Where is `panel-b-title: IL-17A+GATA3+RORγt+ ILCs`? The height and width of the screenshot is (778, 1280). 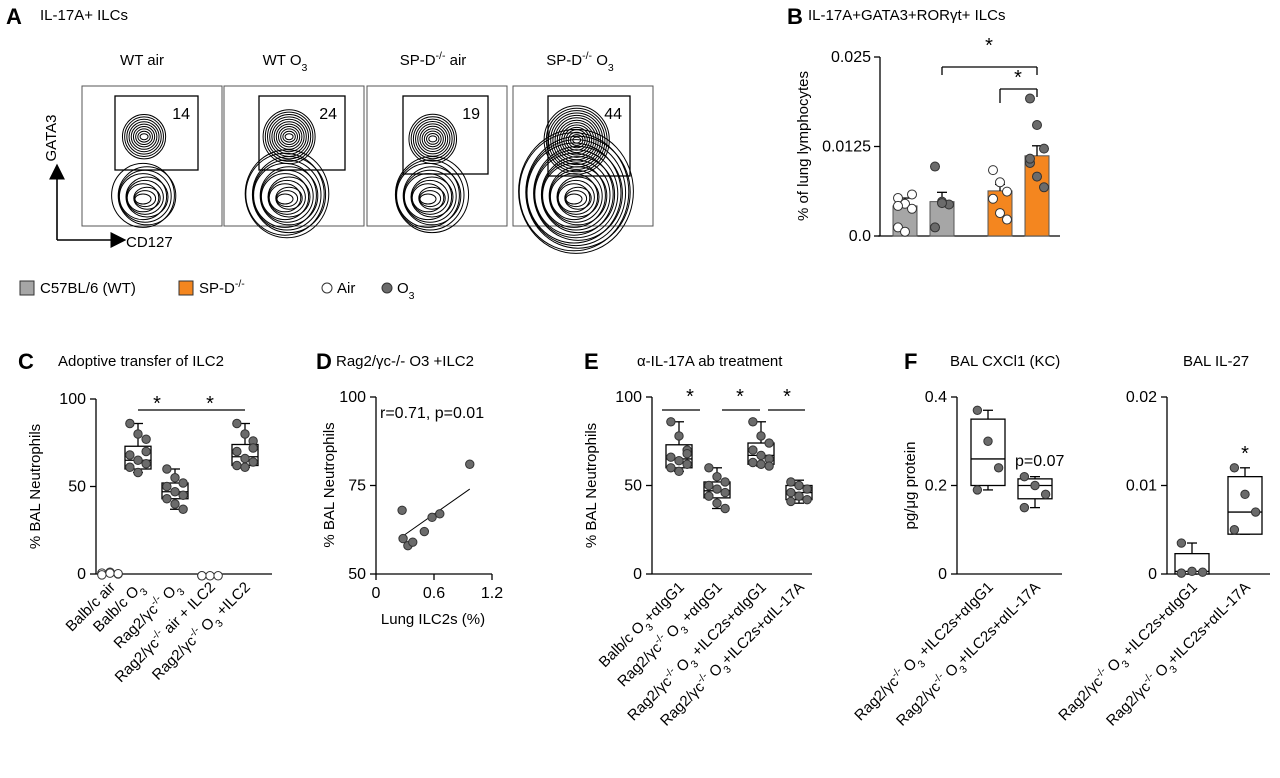 panel-b-title: IL-17A+GATA3+RORγt+ ILCs is located at coordinates (907, 15).